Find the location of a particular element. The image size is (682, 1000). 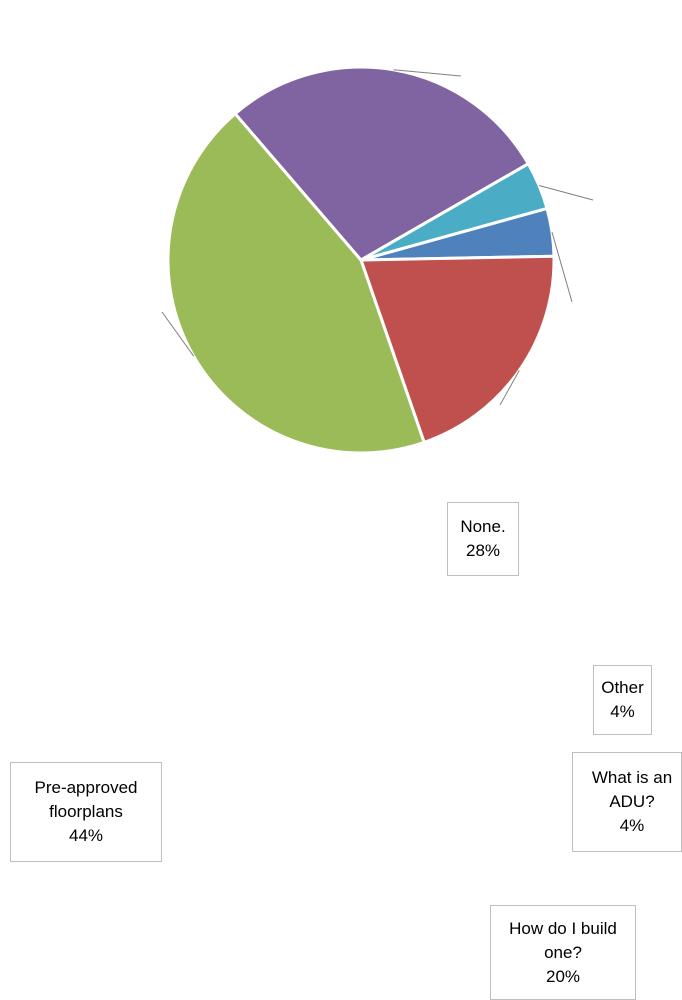

data-label-category: How do I build one? is located at coordinates (563, 940).